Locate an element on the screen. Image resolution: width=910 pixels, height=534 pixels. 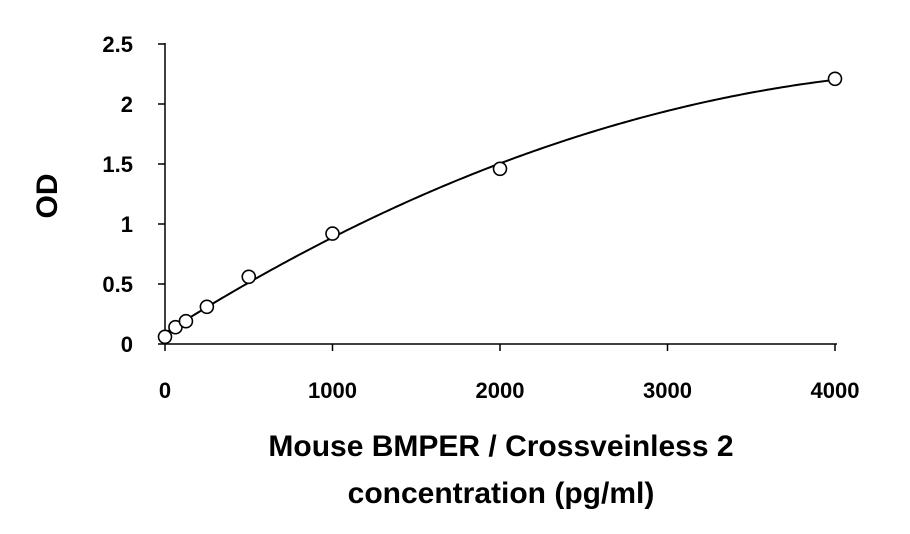
y-tick-label: 0 is located at coordinates (127, 344).